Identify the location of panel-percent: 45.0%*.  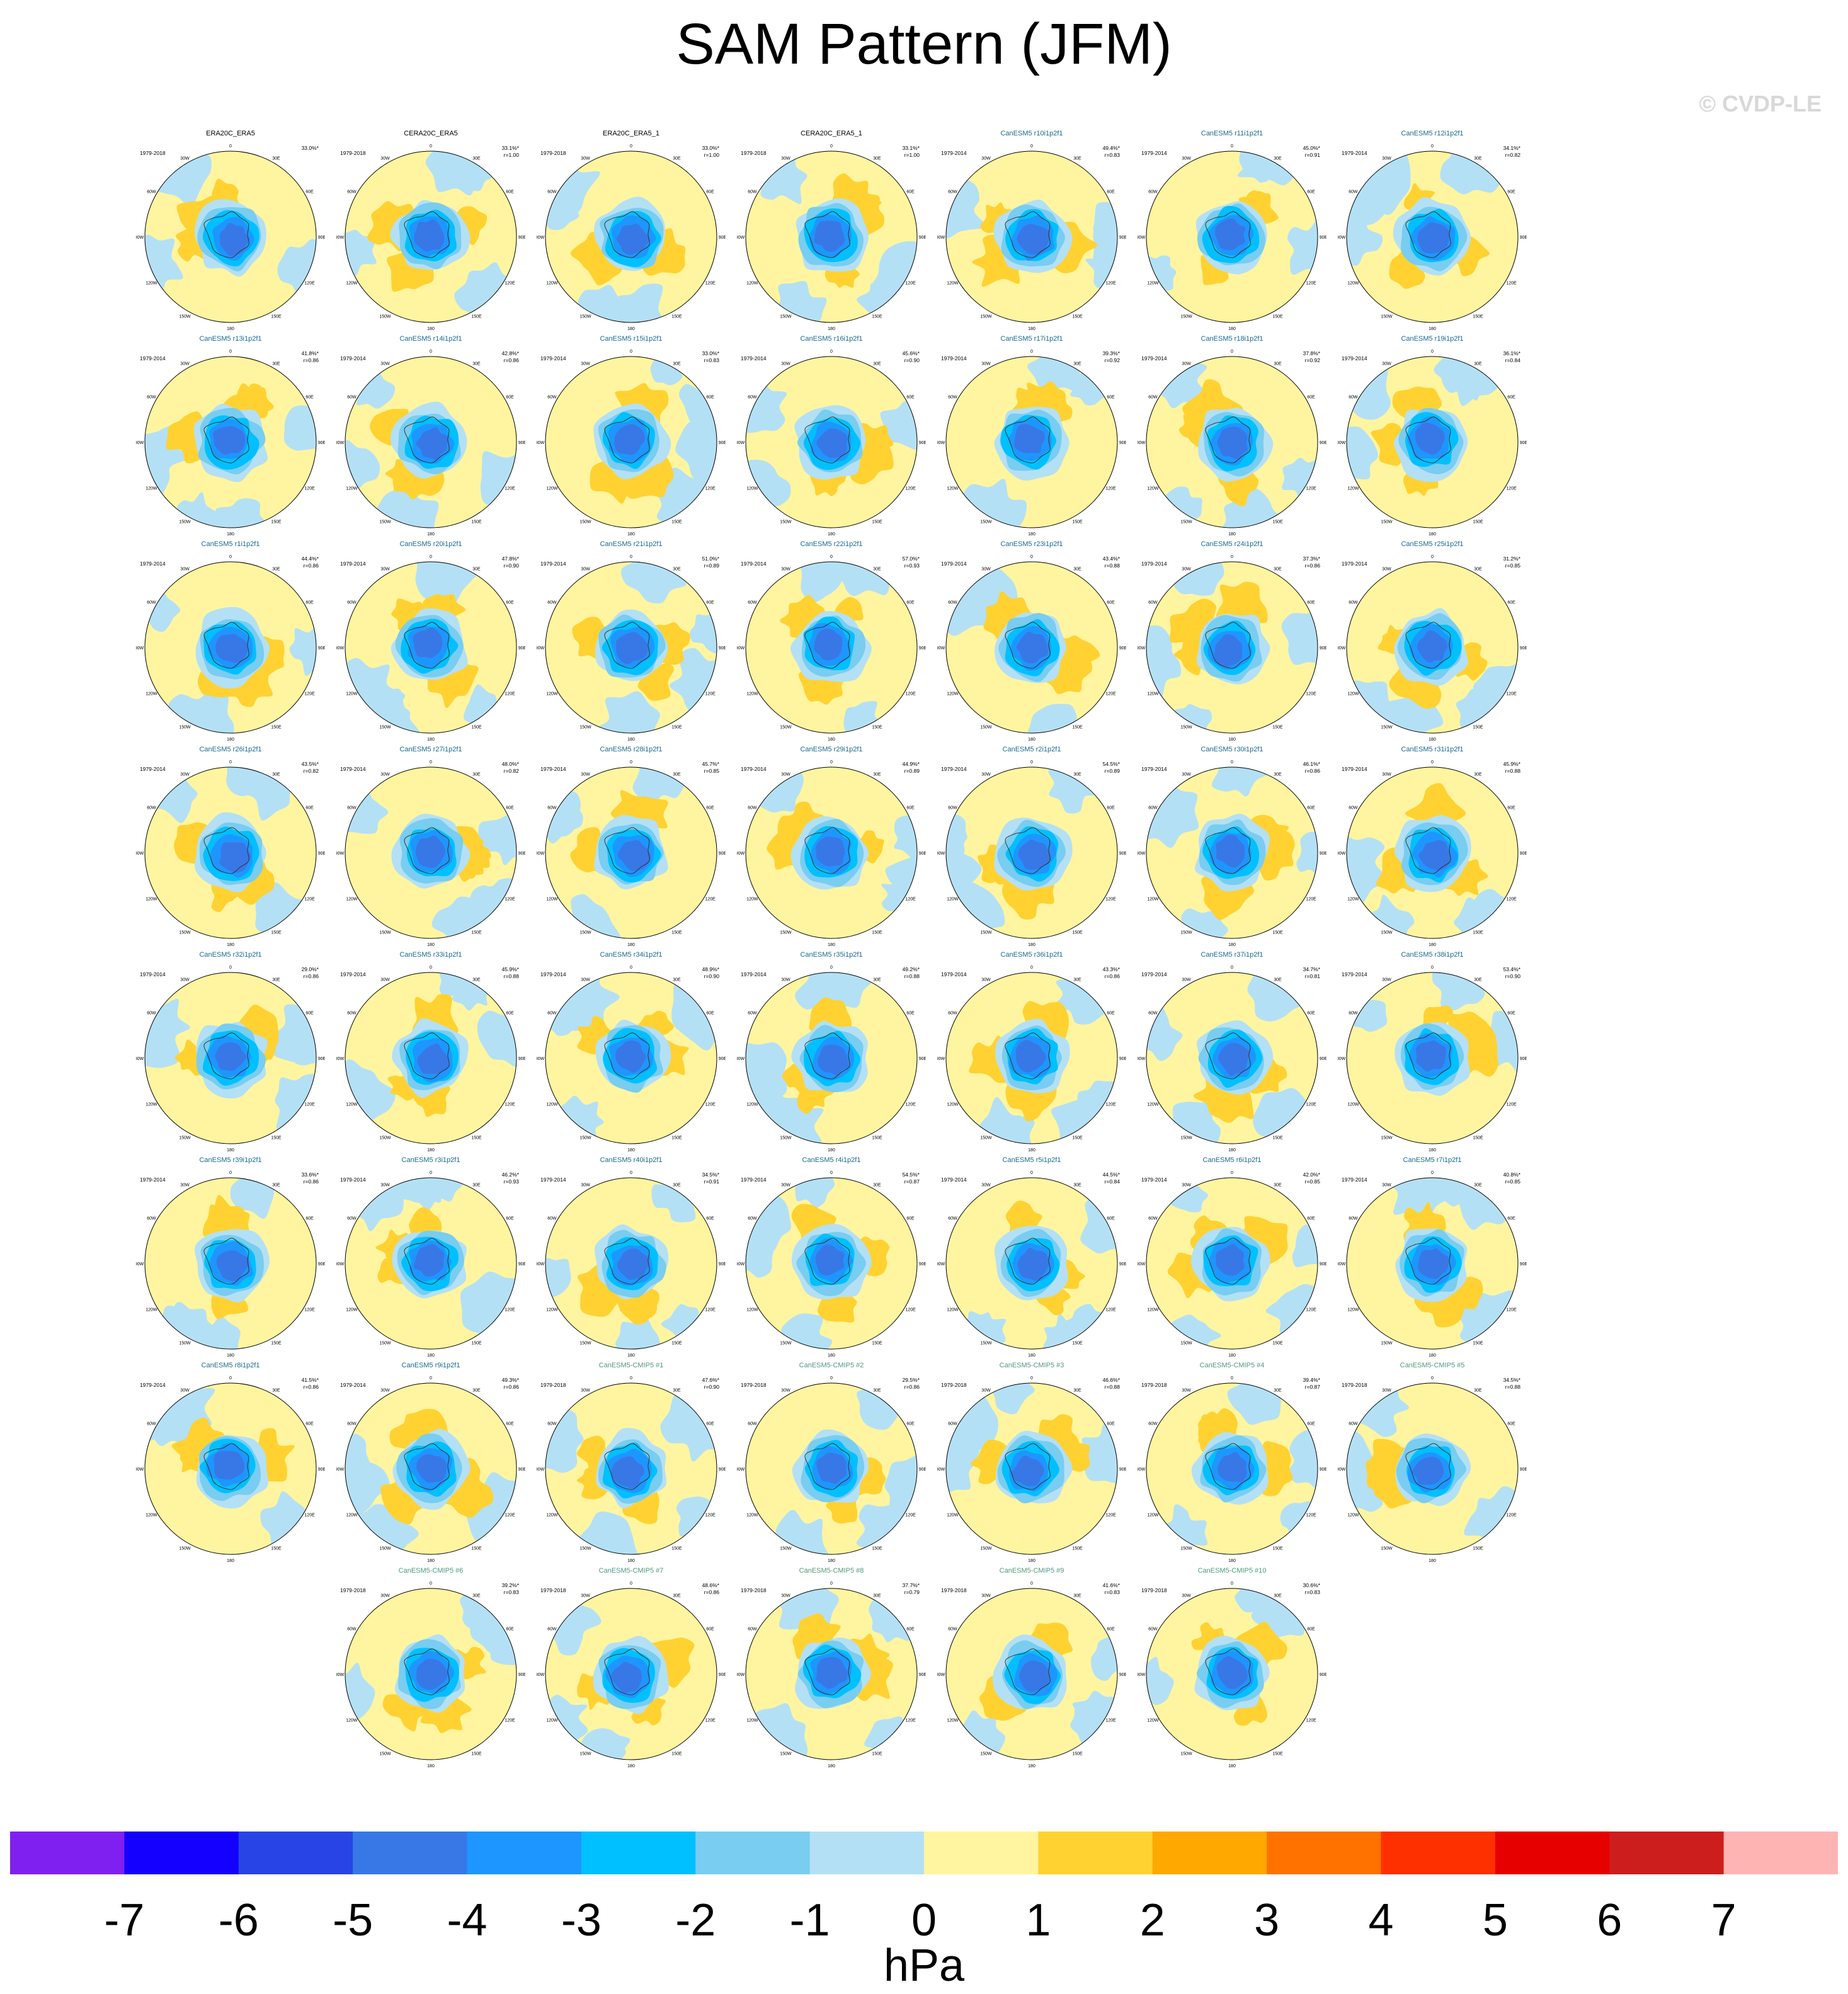
(1311, 148).